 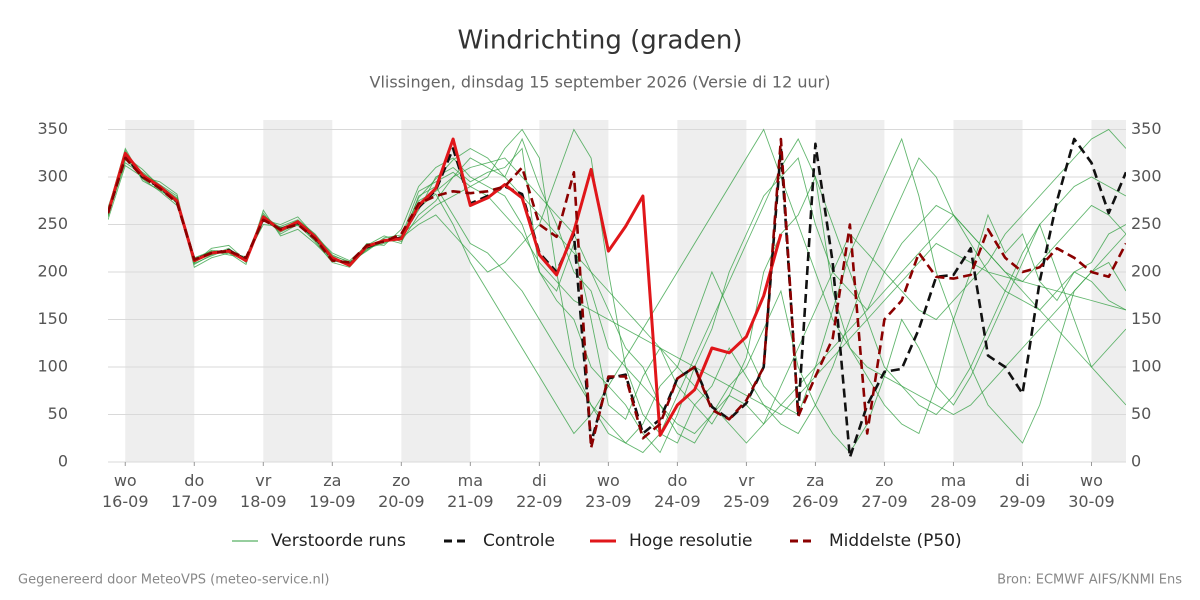 What do you see at coordinates (470, 491) in the screenshot?
I see `x-tick-label: ma 21-09` at bounding box center [470, 491].